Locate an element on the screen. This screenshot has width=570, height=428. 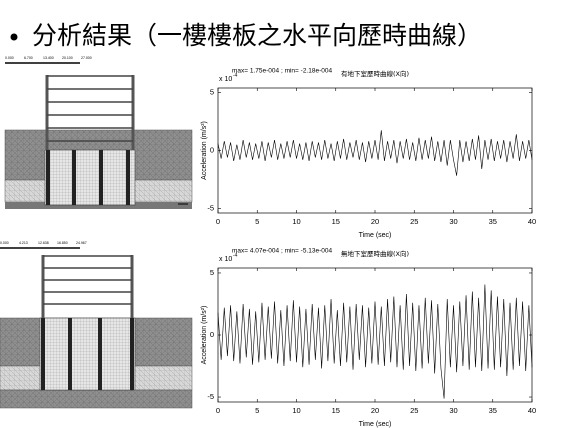
scale-label: 16.850 is located at coordinates (62, 243).